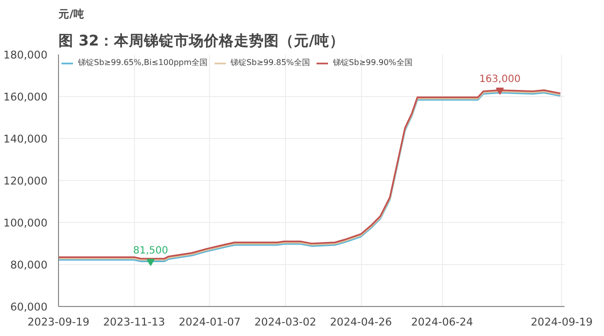 This screenshot has height=336, width=604. Describe the element at coordinates (150, 250) in the screenshot. I see `annotation: 81,500` at that location.